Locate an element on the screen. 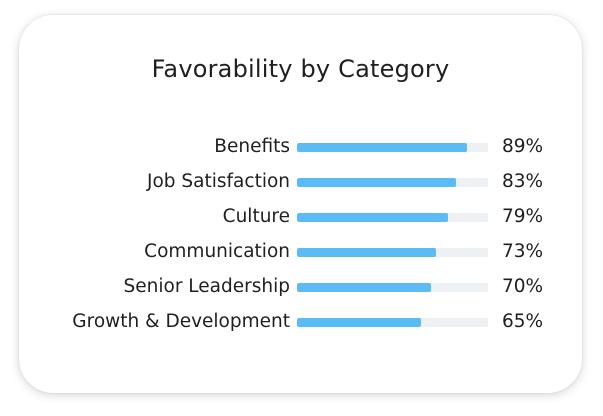 This screenshot has width=603, height=416. value-label: 70% is located at coordinates (523, 286).